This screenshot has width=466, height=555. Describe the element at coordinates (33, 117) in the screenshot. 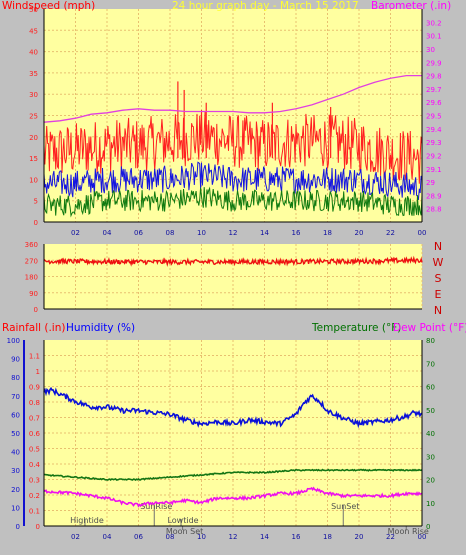

I see `wind-tick-label: 25` at that location.